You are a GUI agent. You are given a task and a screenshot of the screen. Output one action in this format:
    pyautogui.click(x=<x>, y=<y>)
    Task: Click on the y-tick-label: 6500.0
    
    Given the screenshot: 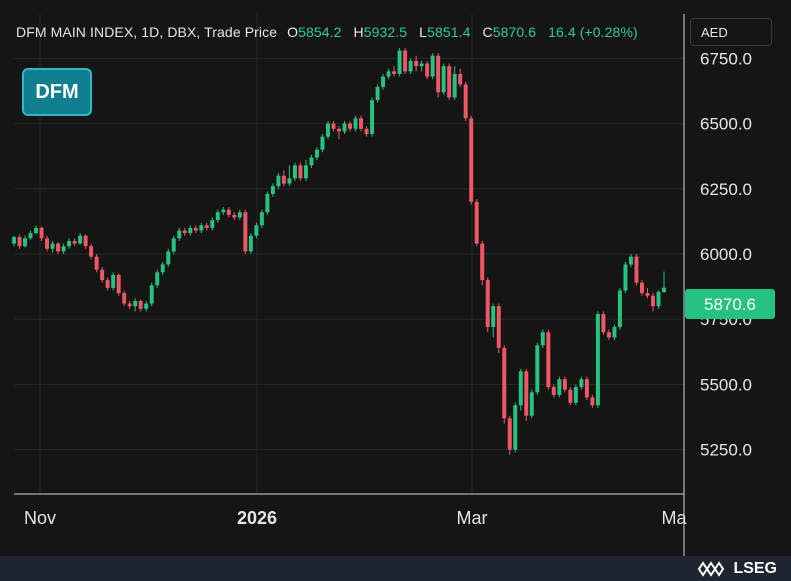 What is the action you would take?
    pyautogui.click(x=726, y=124)
    